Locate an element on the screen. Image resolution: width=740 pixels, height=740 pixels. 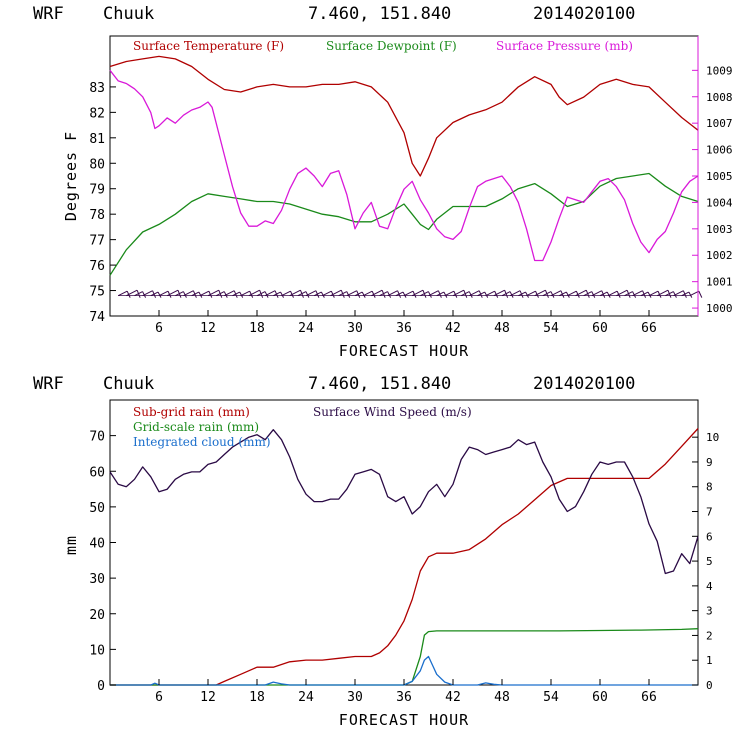
y2-tick-label: 10 is located at coordinates (712, 437).